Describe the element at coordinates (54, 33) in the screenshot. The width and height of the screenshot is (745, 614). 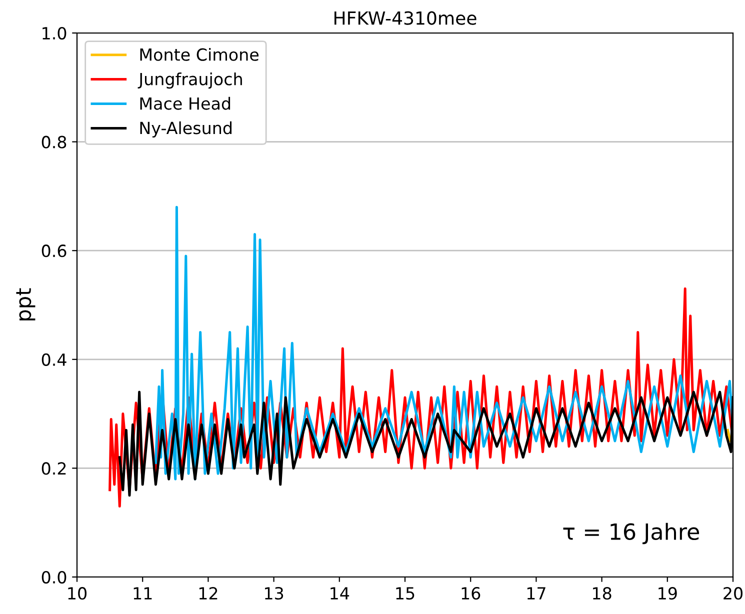
I see `y-tick-label: 1.0` at that location.